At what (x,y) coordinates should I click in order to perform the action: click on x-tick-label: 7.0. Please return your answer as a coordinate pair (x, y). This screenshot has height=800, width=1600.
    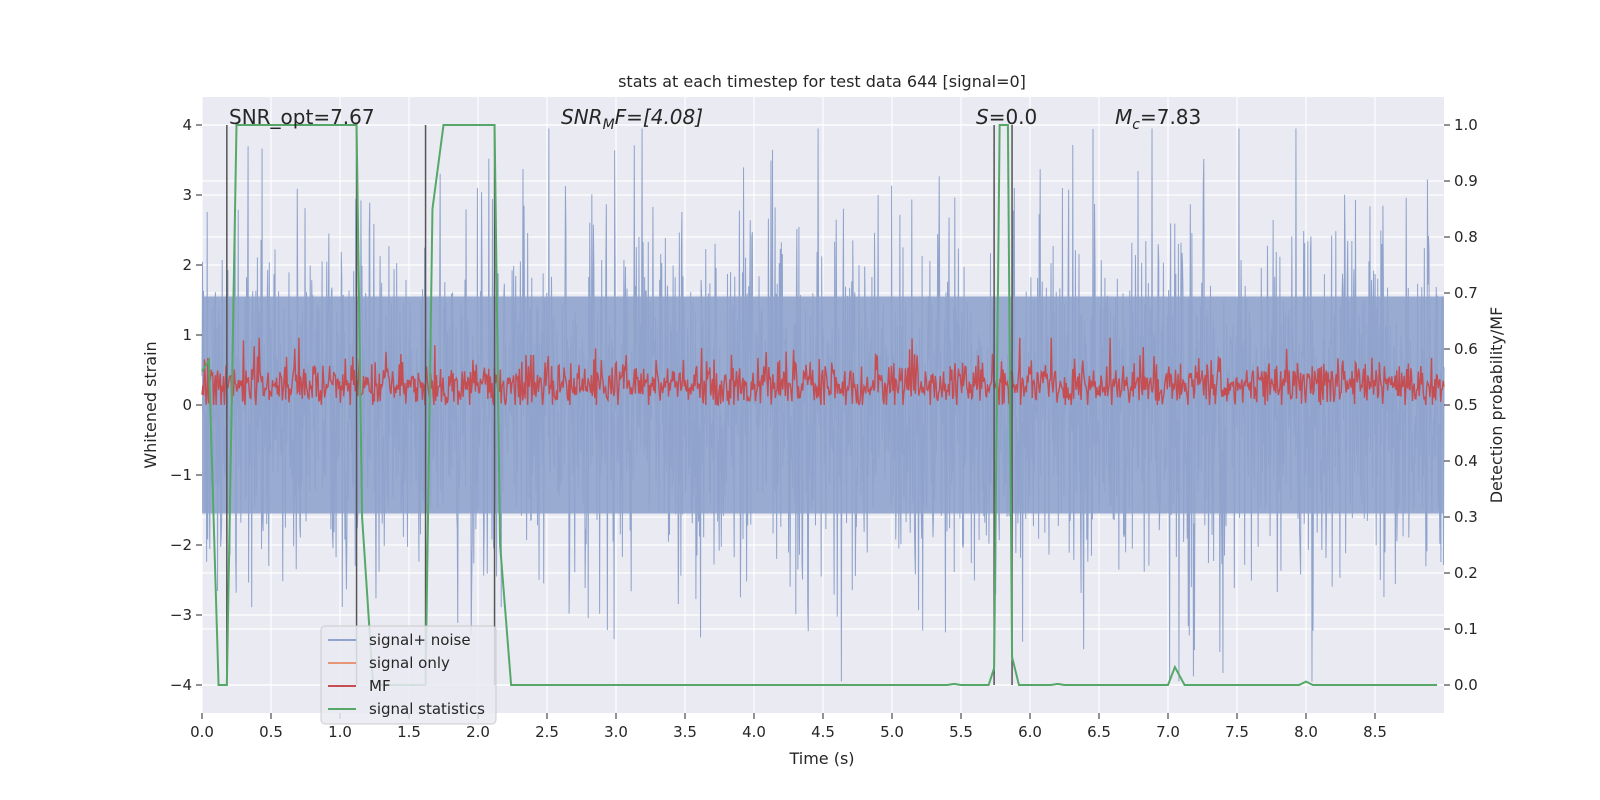
    Looking at the image, I should click on (1168, 732).